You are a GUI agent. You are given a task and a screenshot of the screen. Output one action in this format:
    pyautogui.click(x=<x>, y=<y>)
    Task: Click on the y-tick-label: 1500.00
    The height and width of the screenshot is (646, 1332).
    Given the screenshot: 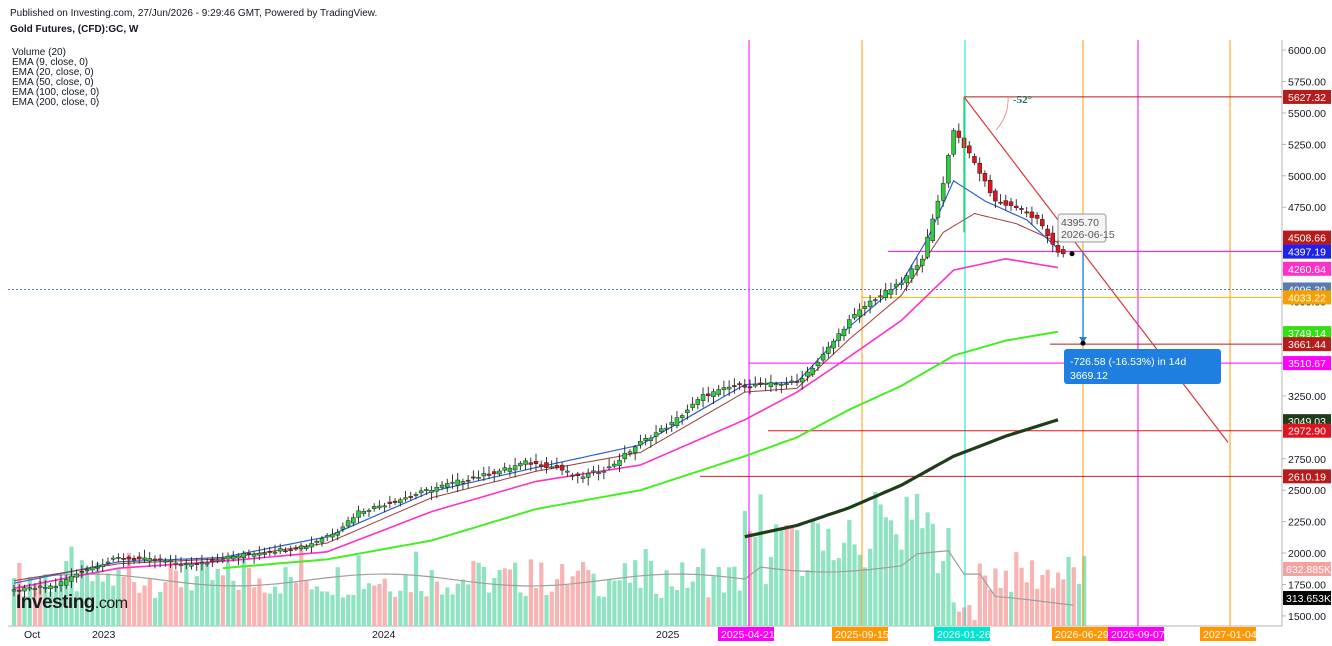 What is the action you would take?
    pyautogui.click(x=1307, y=617)
    